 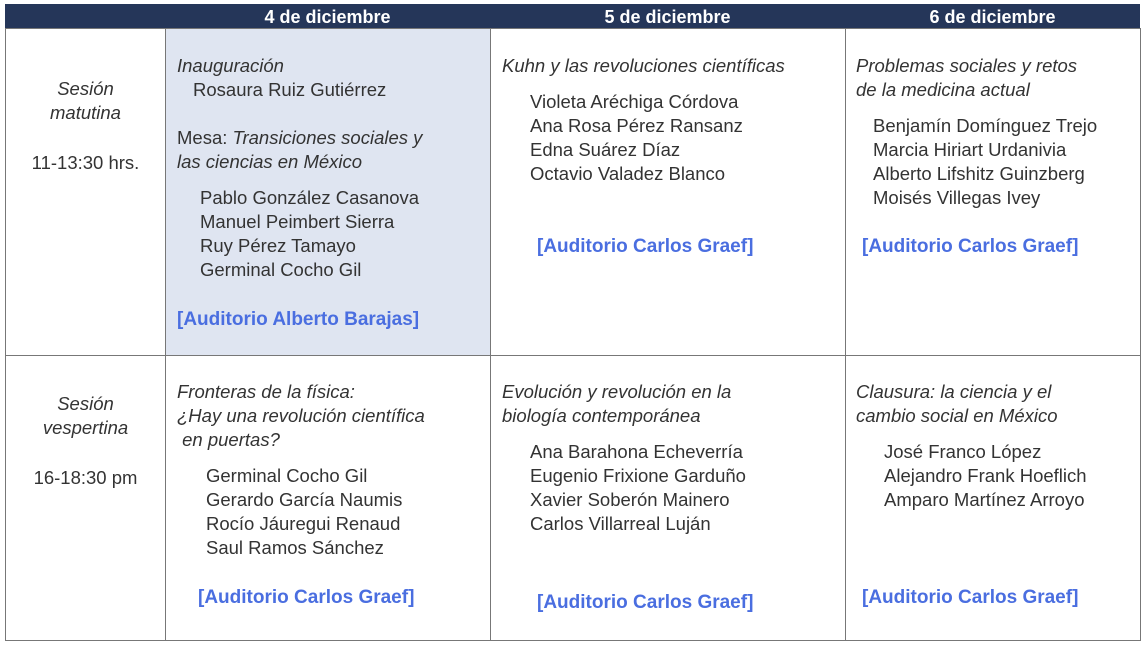 I want to click on speaker: Violeta Aréchiga Córdova, so click(x=634, y=101).